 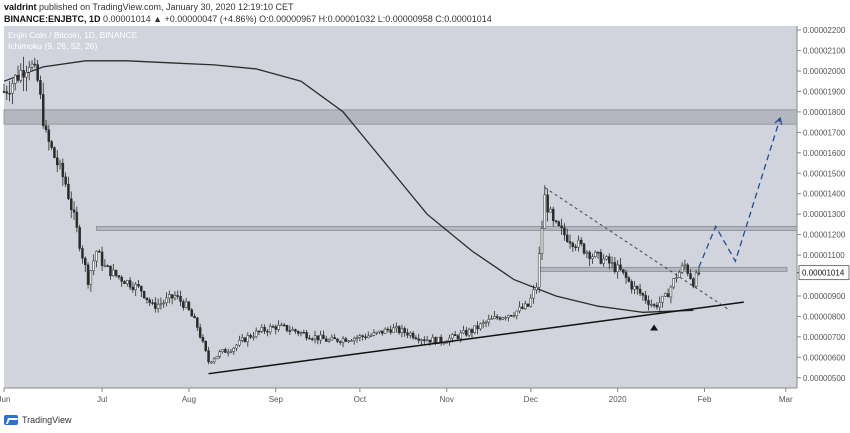 What do you see at coordinates (38, 420) in the screenshot?
I see `tradingview-logo: TradingView` at bounding box center [38, 420].